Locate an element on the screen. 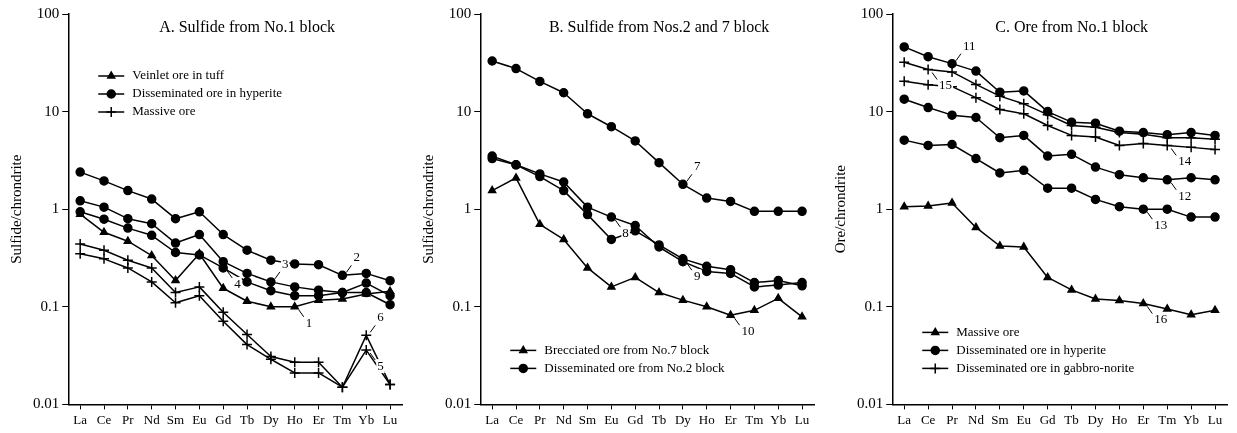 This screenshot has width=1237, height=433. annotation: 12 is located at coordinates (1185, 195).